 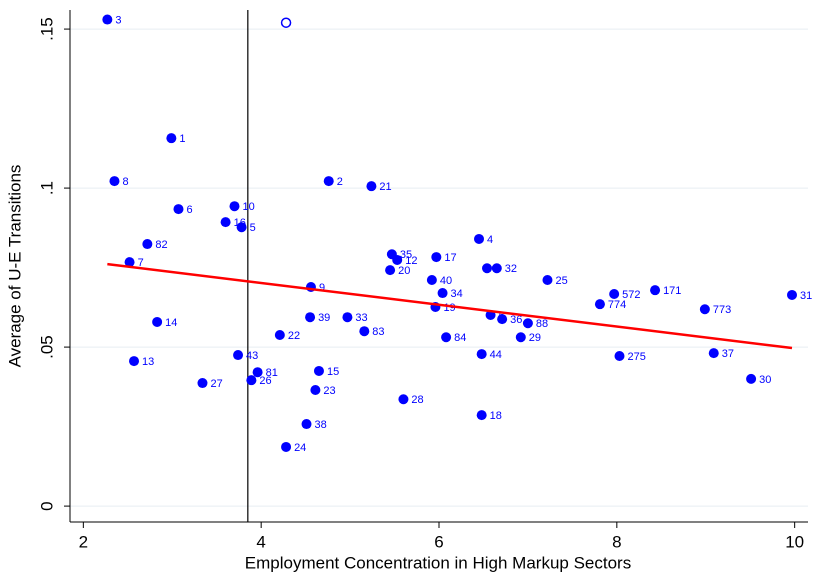 I want to click on point-label: 773, so click(x=722, y=310).